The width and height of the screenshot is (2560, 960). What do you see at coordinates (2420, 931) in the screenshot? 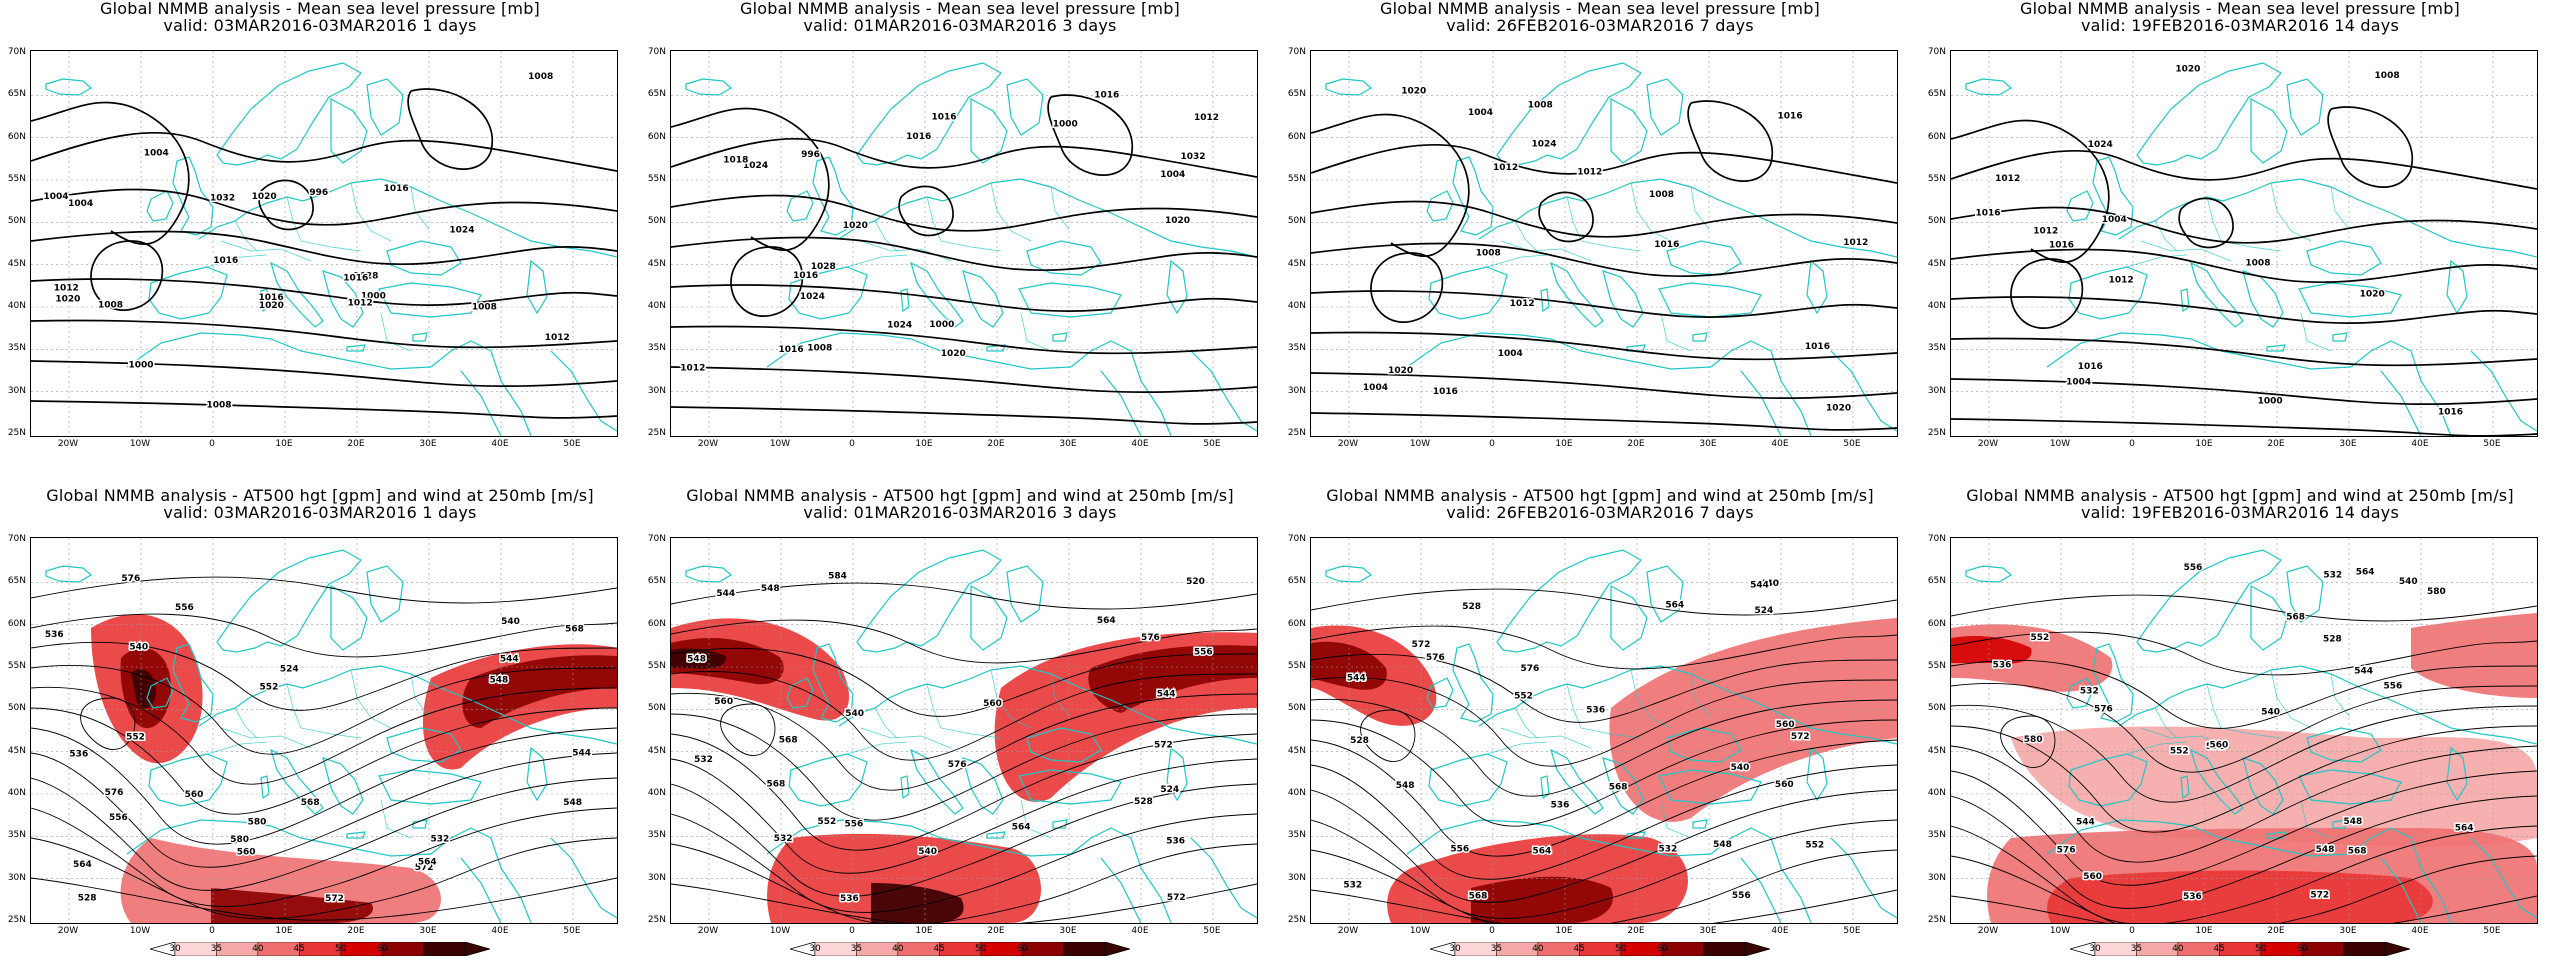
I see `lon-tick-label: 40E` at bounding box center [2420, 931].